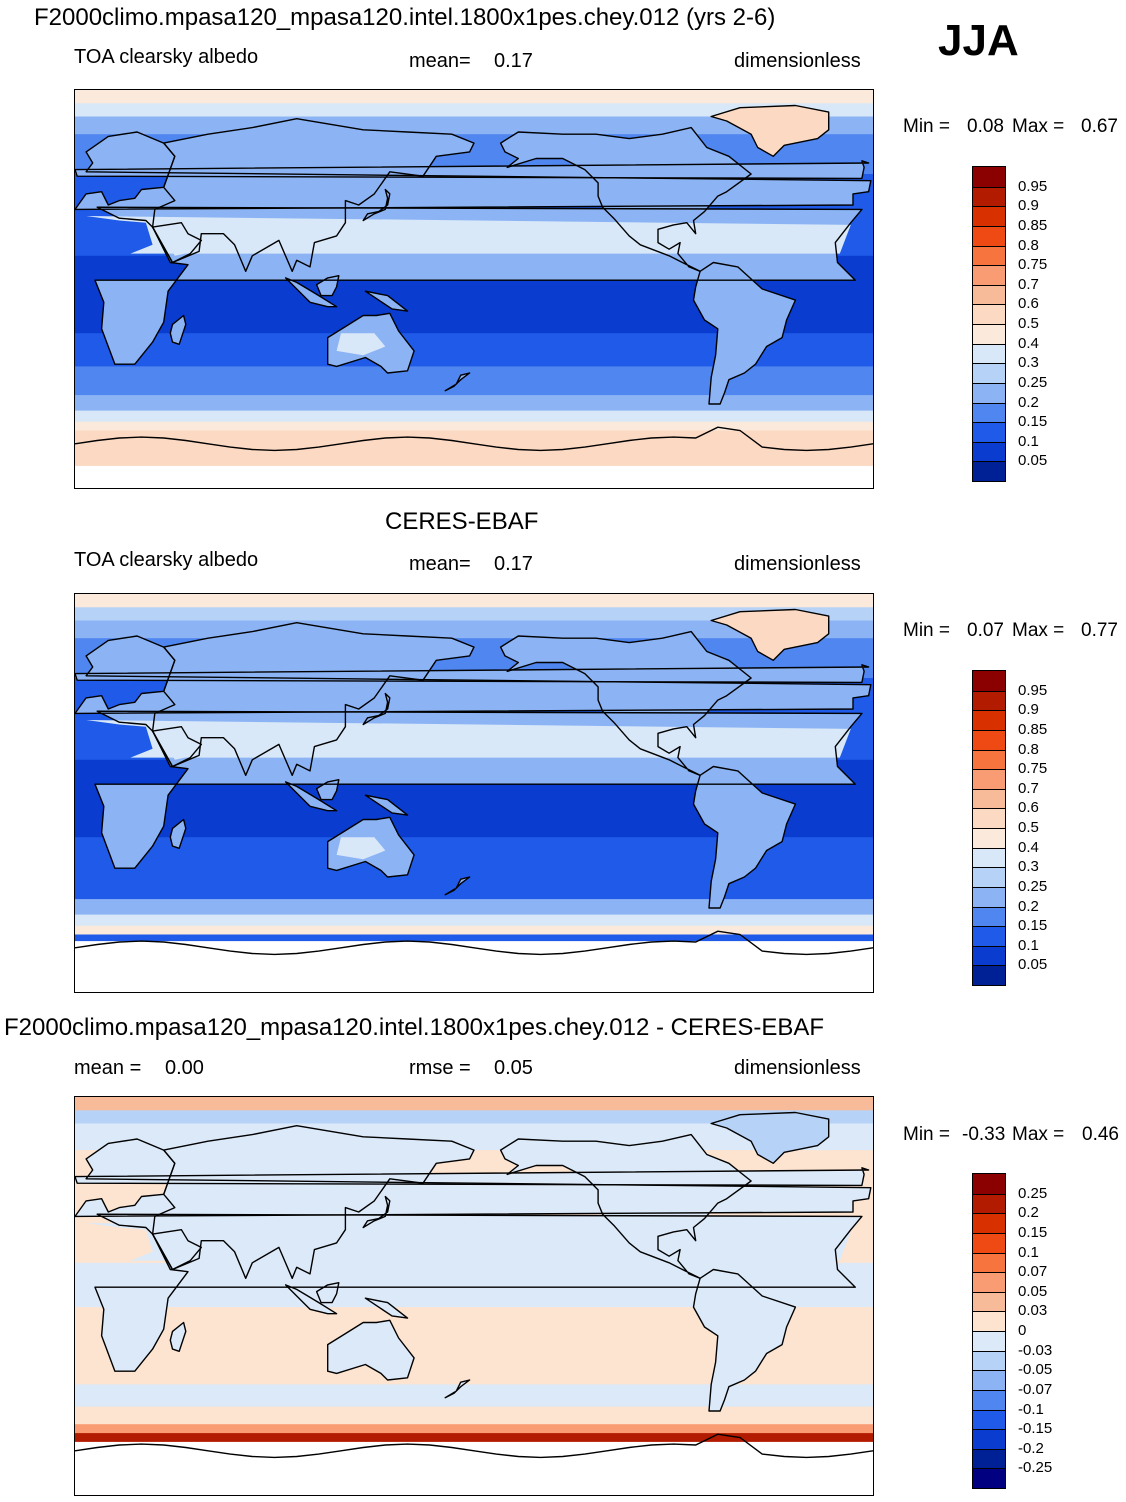 The width and height of the screenshot is (1126, 1502). What do you see at coordinates (166, 560) in the screenshot?
I see `variable-label: TOA clearsky albedo` at bounding box center [166, 560].